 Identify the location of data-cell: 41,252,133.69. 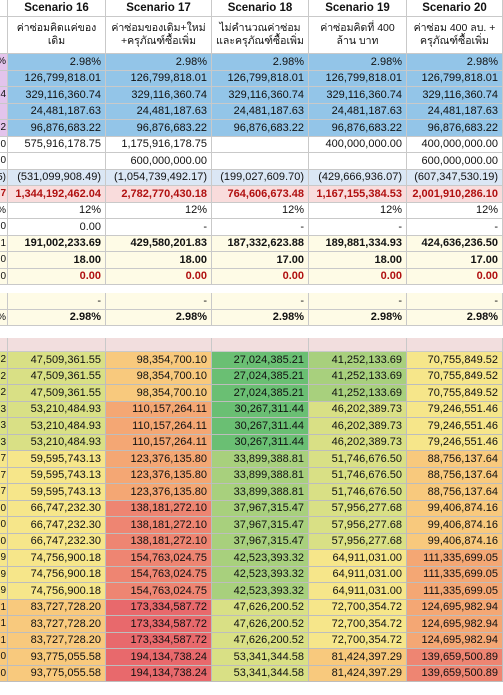
(358, 360).